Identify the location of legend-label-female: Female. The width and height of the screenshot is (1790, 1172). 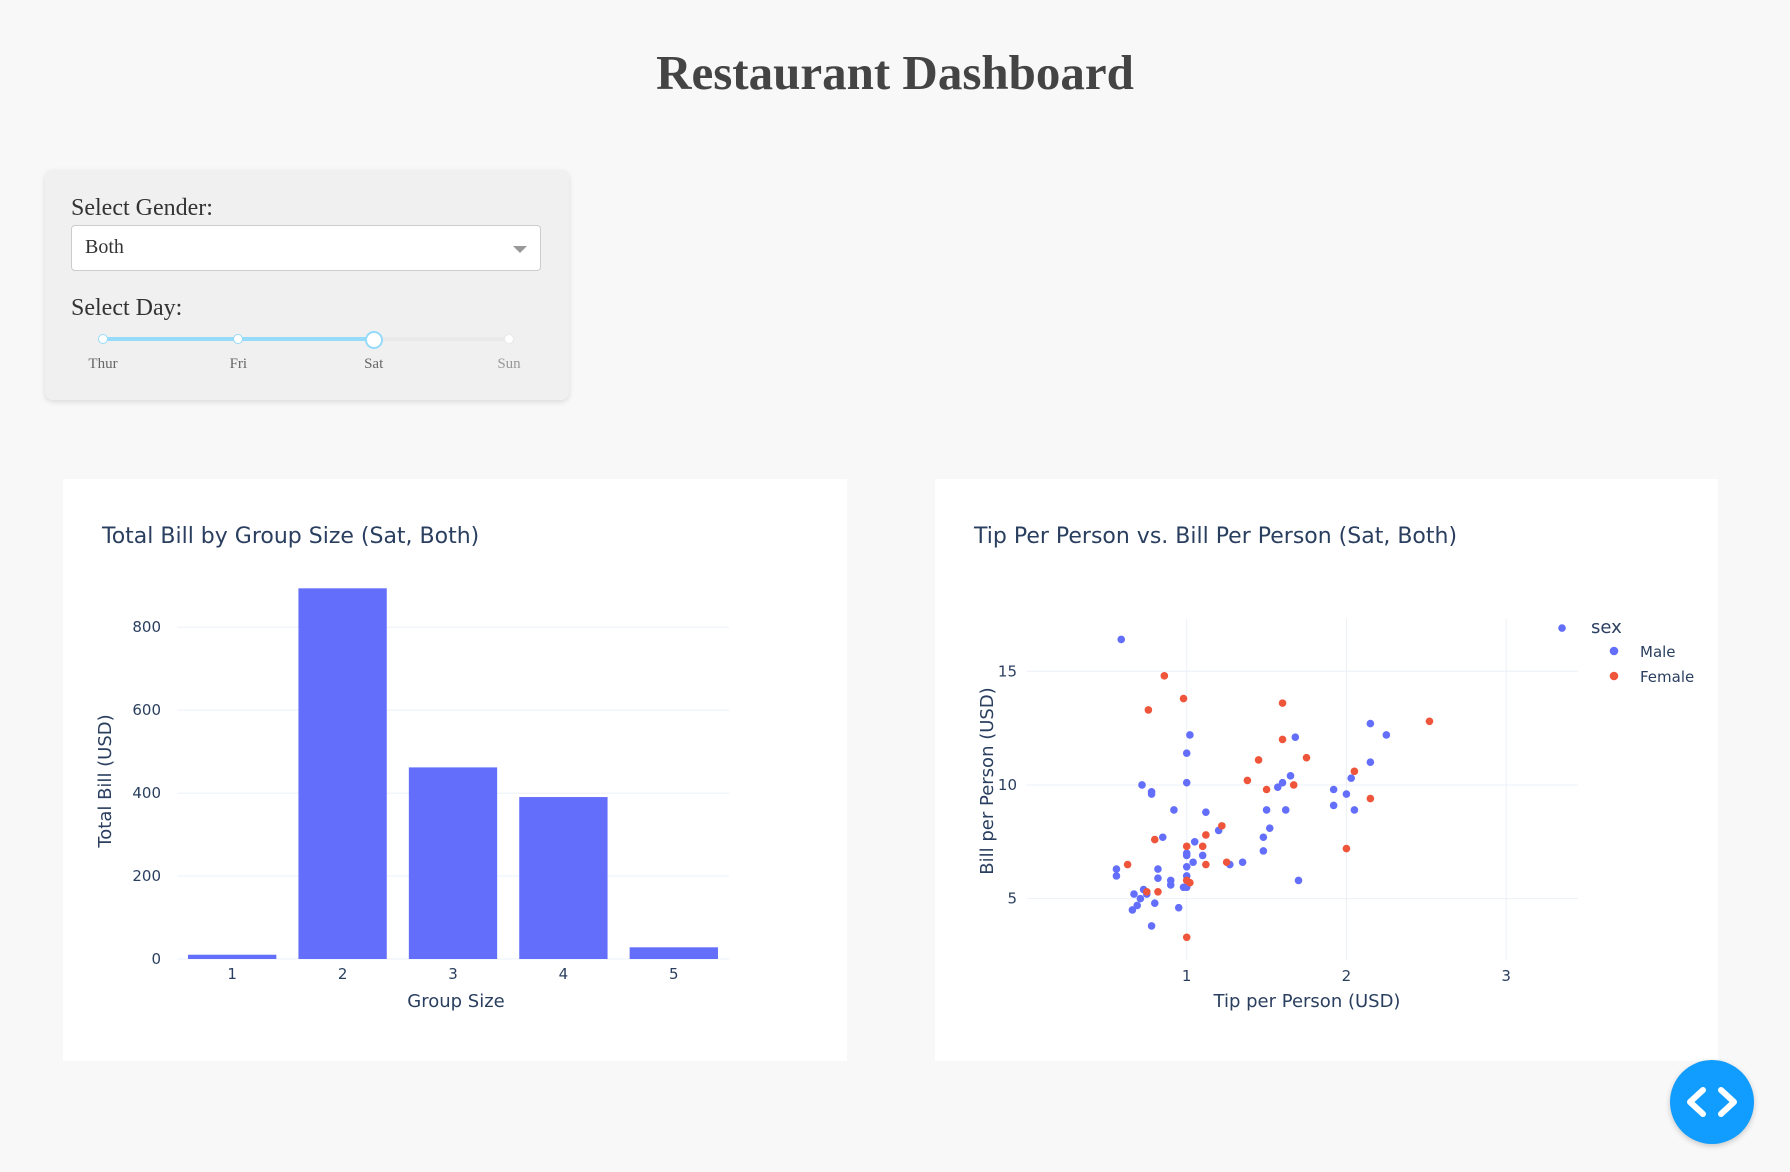
(1667, 677).